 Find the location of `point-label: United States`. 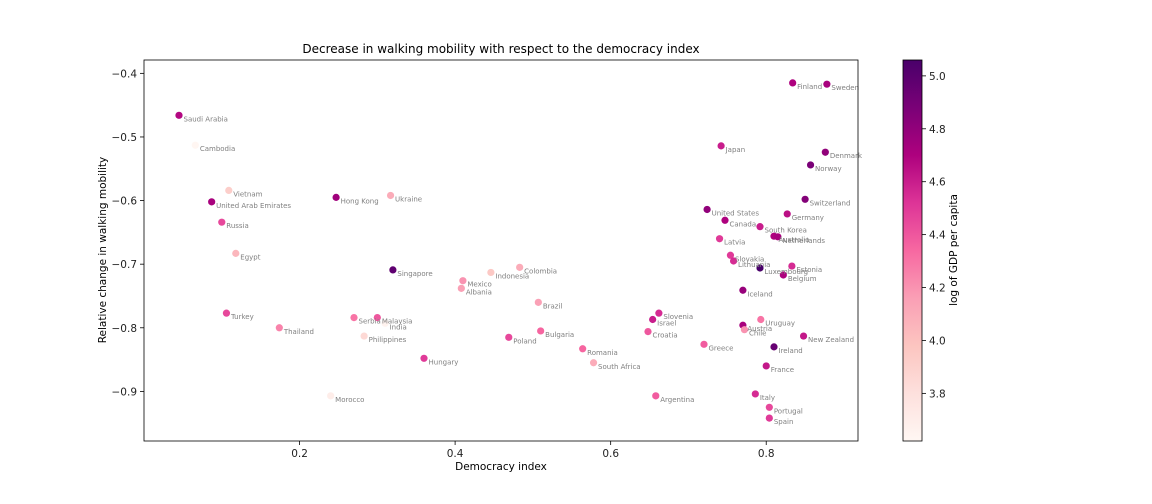

point-label: United States is located at coordinates (736, 213).